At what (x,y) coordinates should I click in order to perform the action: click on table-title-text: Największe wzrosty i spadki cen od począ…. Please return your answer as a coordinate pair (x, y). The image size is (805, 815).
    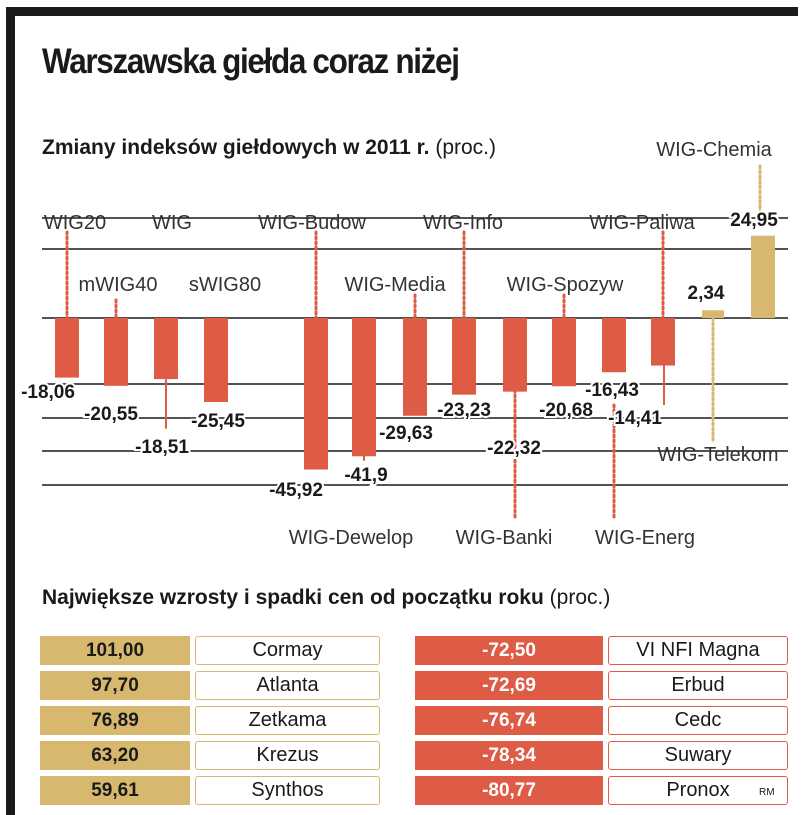
    Looking at the image, I should click on (293, 597).